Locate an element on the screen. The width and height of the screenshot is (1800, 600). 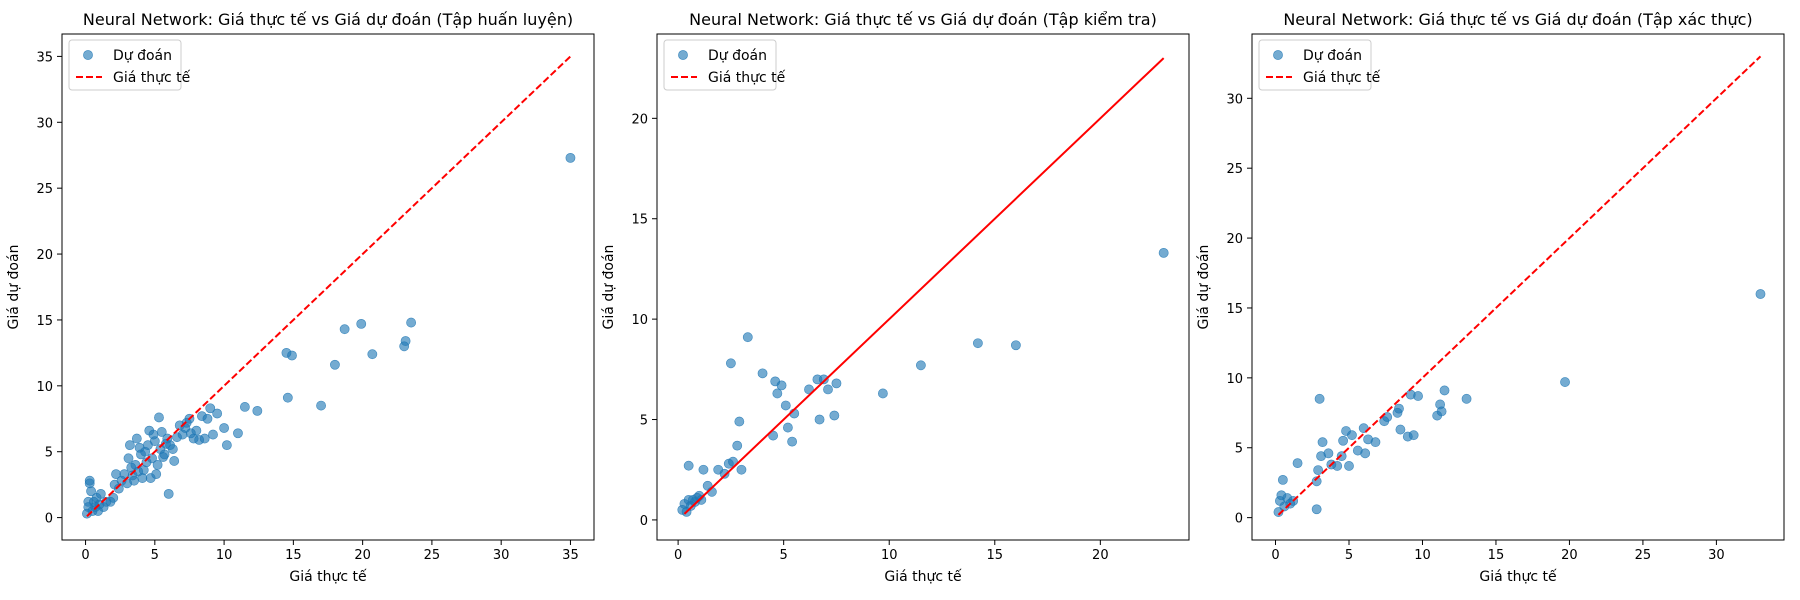
y-tick-label: 0 is located at coordinates (1239, 519).